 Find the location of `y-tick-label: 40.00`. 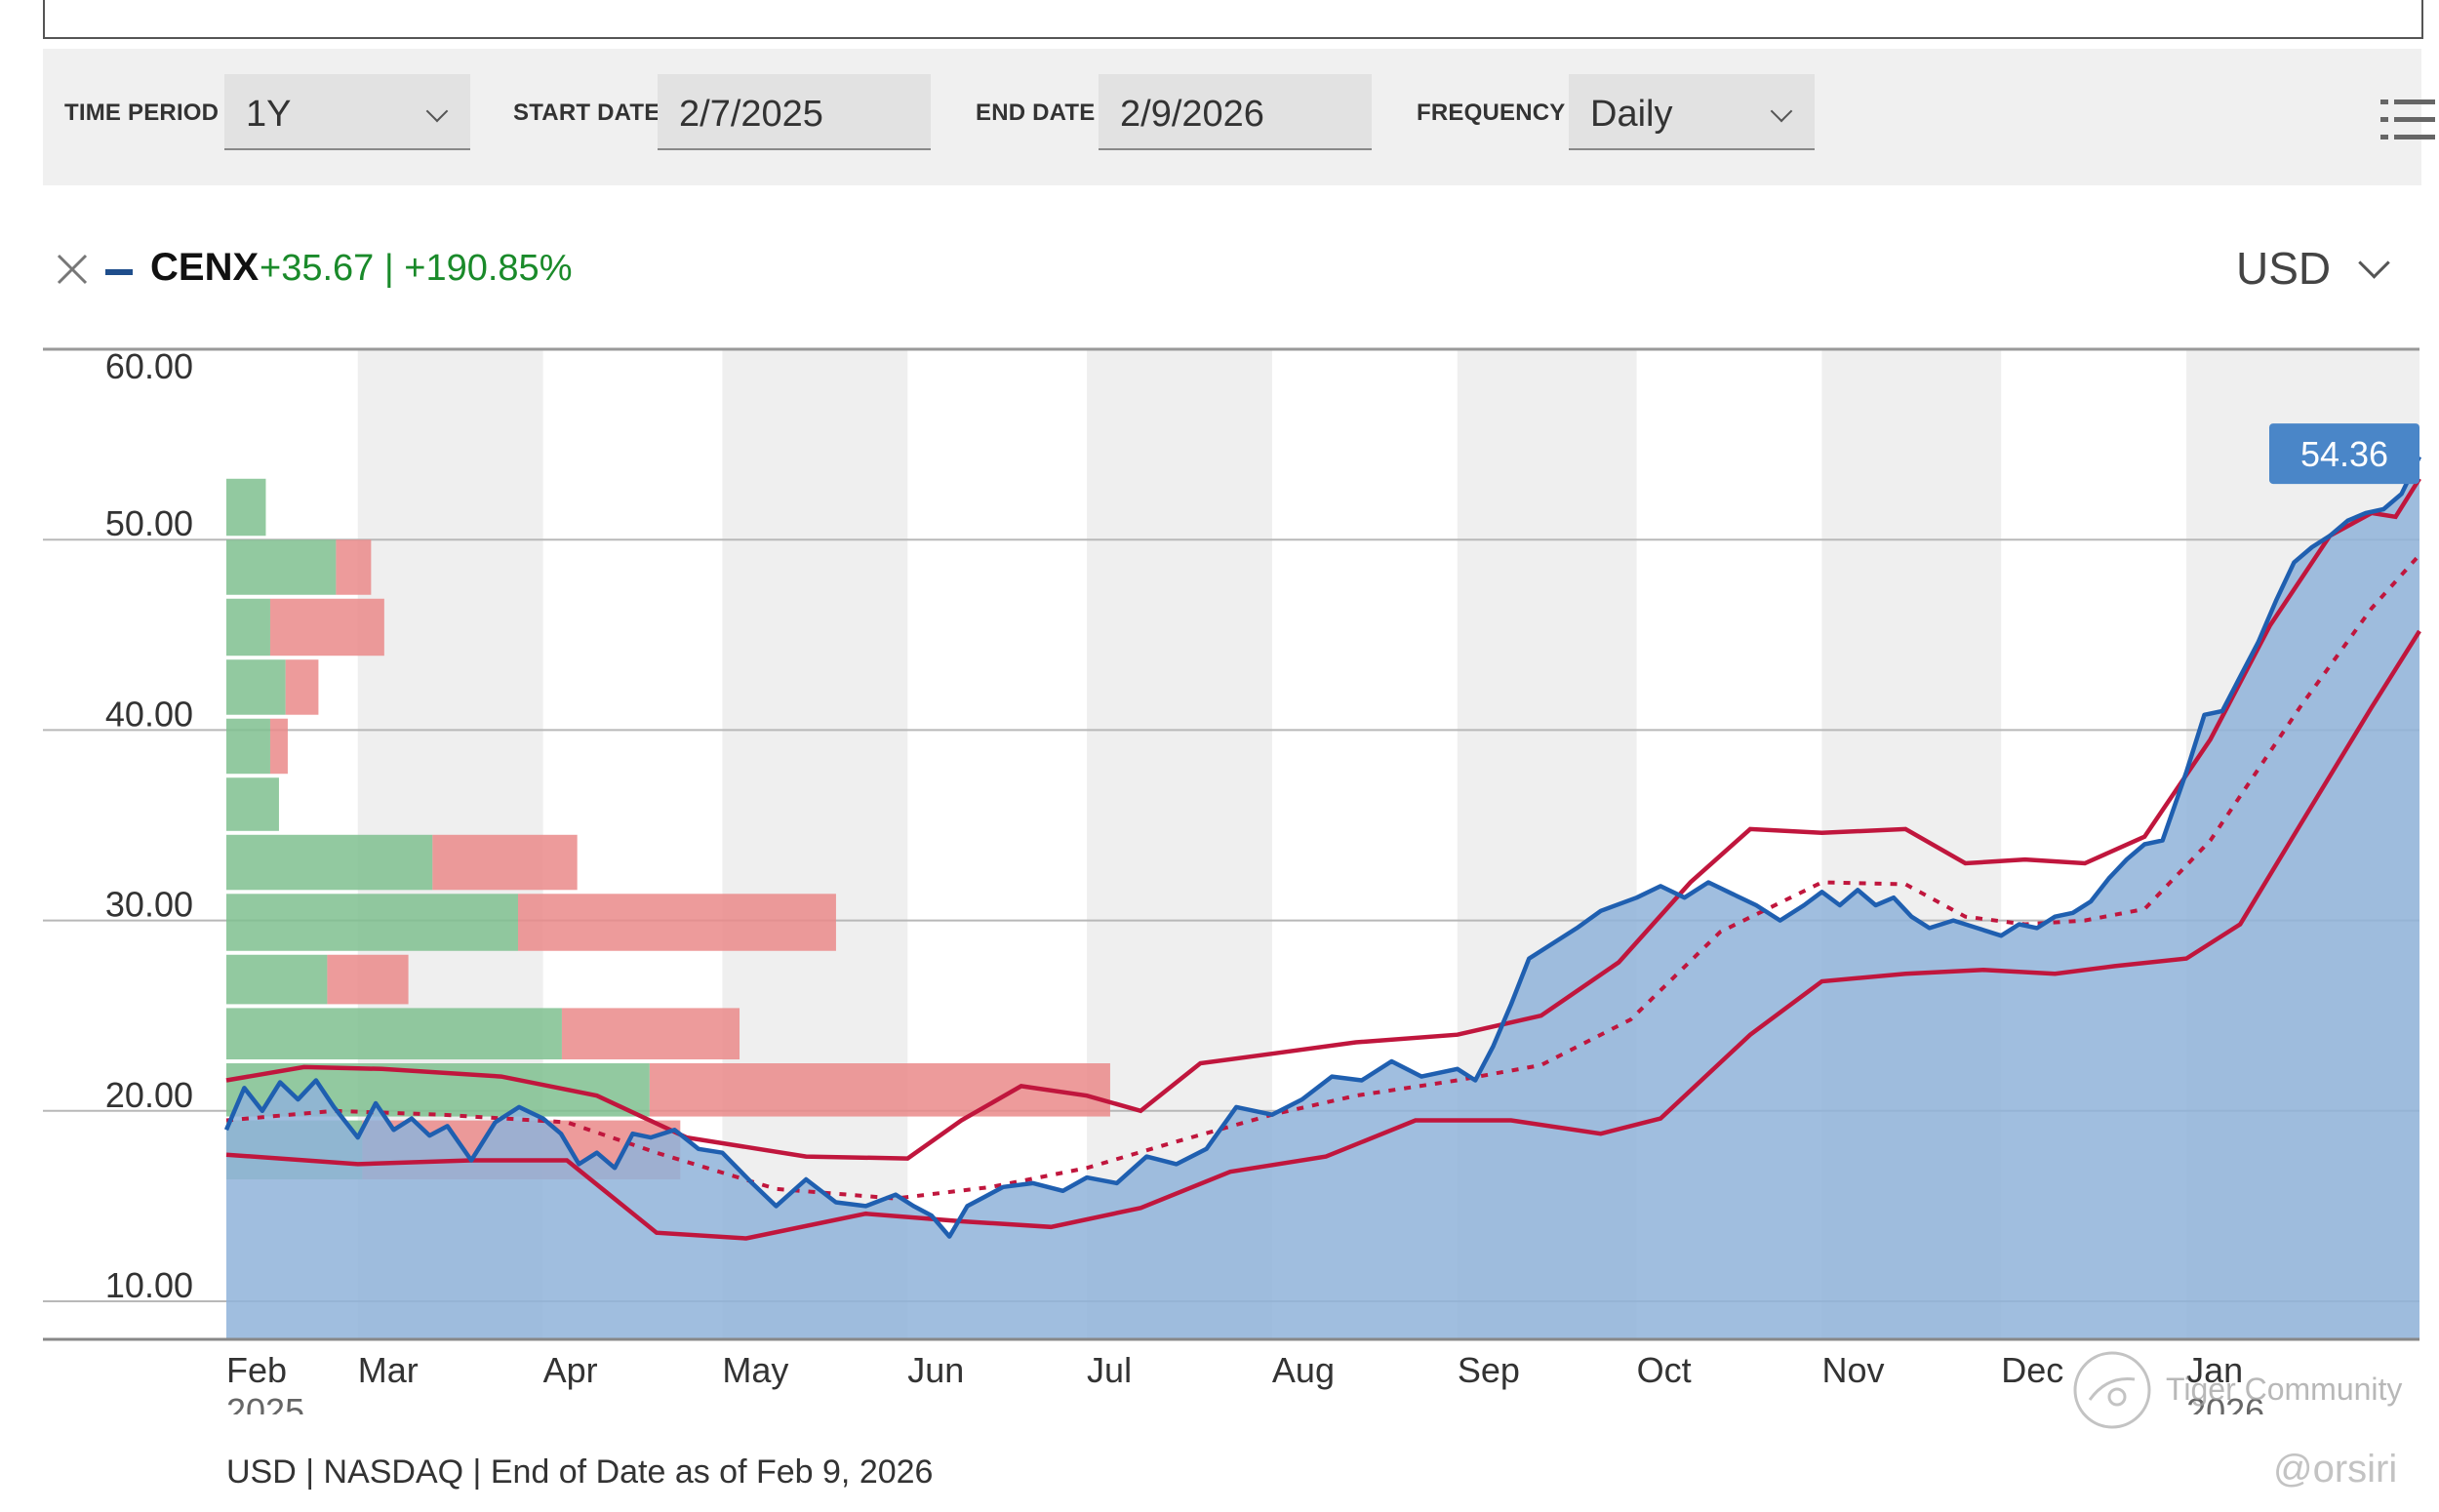

y-tick-label: 40.00 is located at coordinates (149, 714).